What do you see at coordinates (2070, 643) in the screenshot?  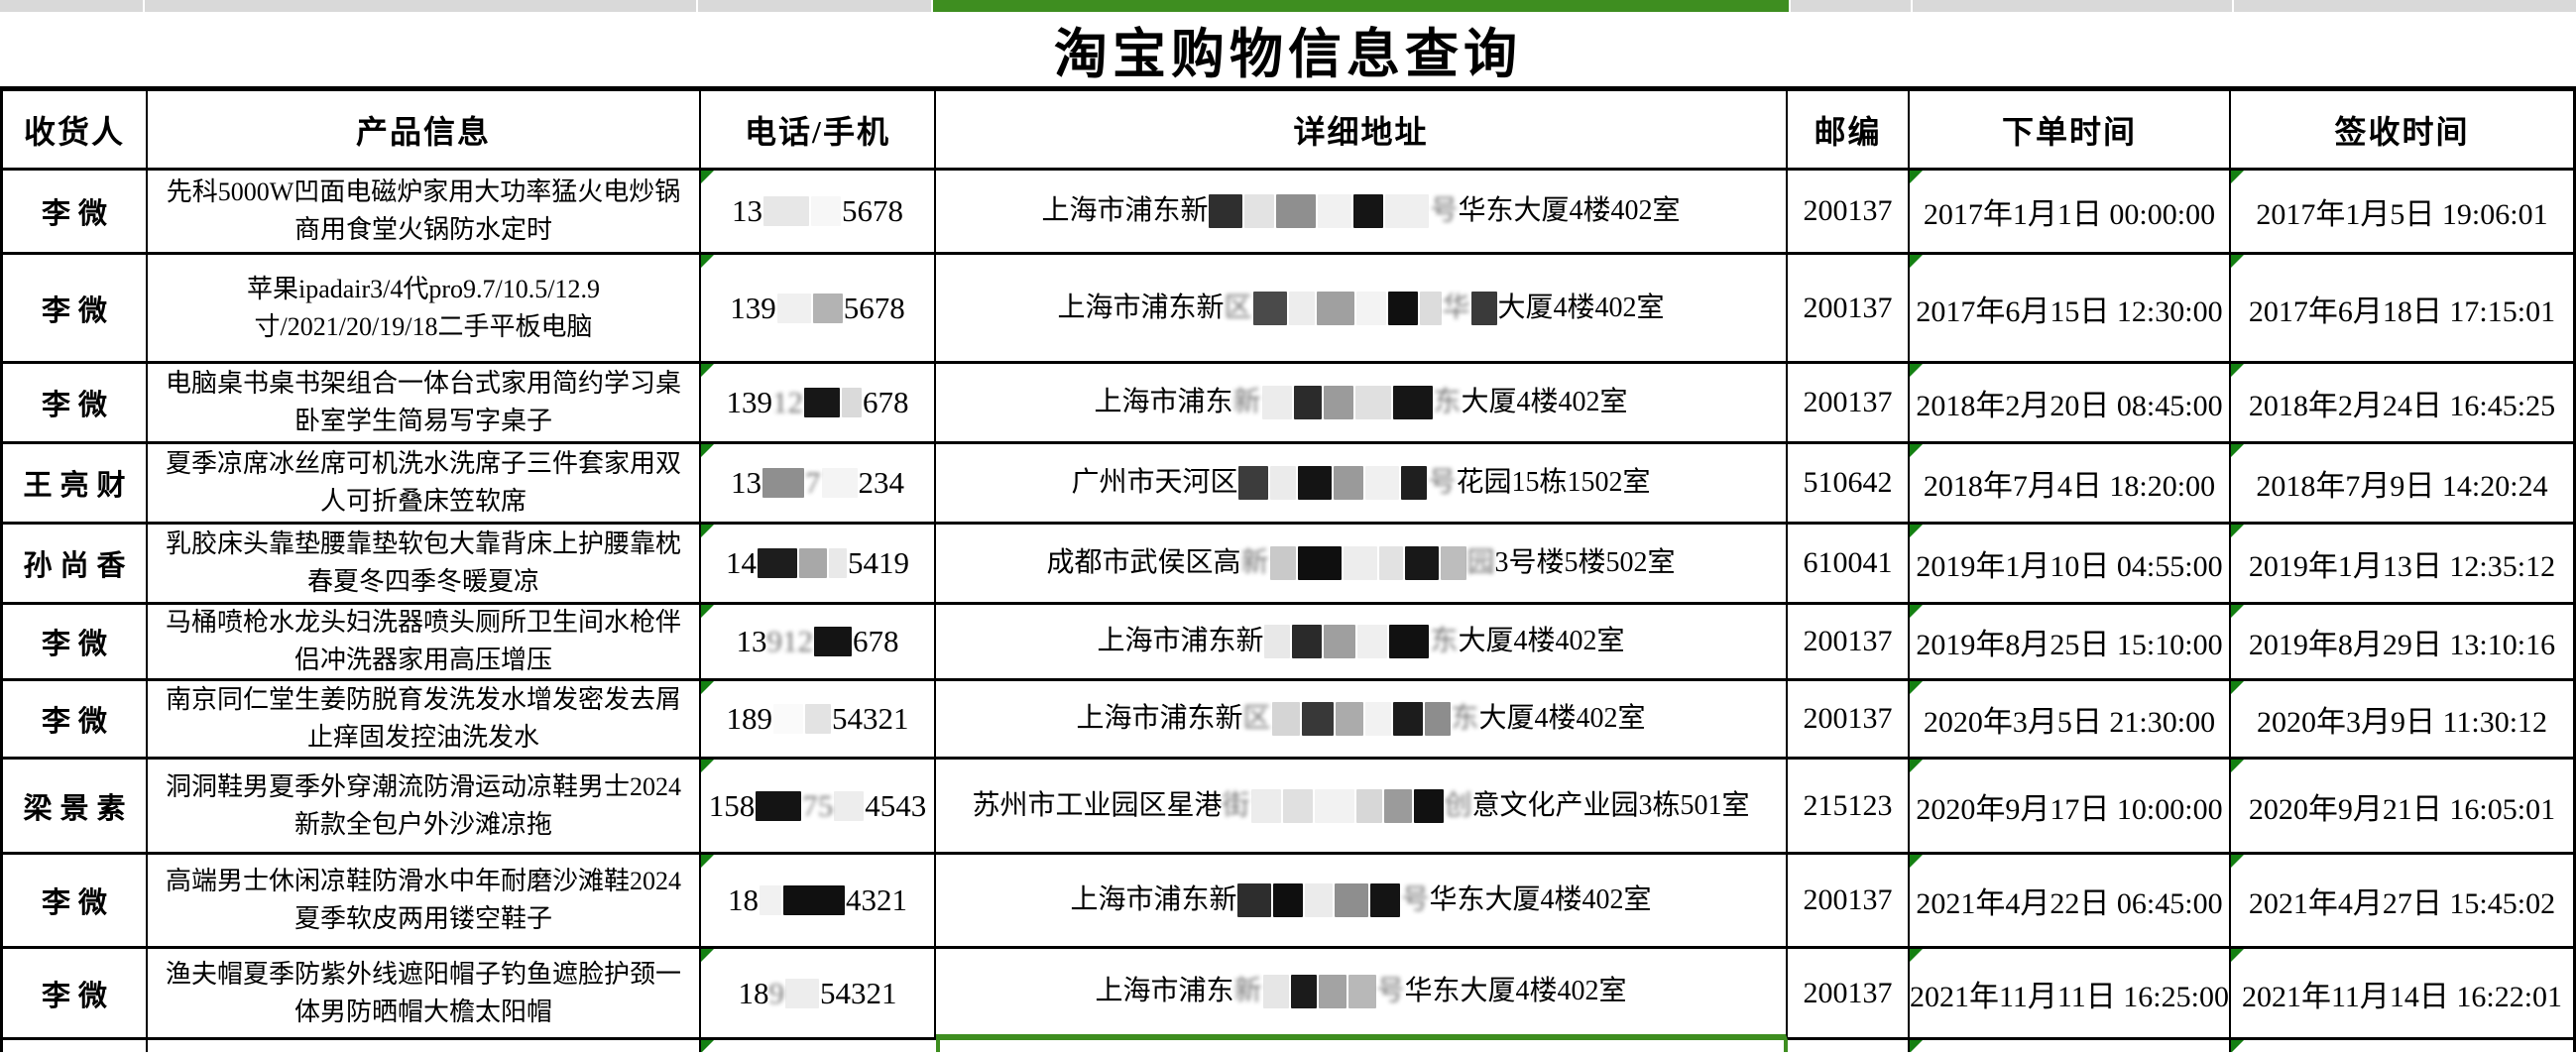 I see `cell-order-time: 2019年8月25日 15:10:00` at bounding box center [2070, 643].